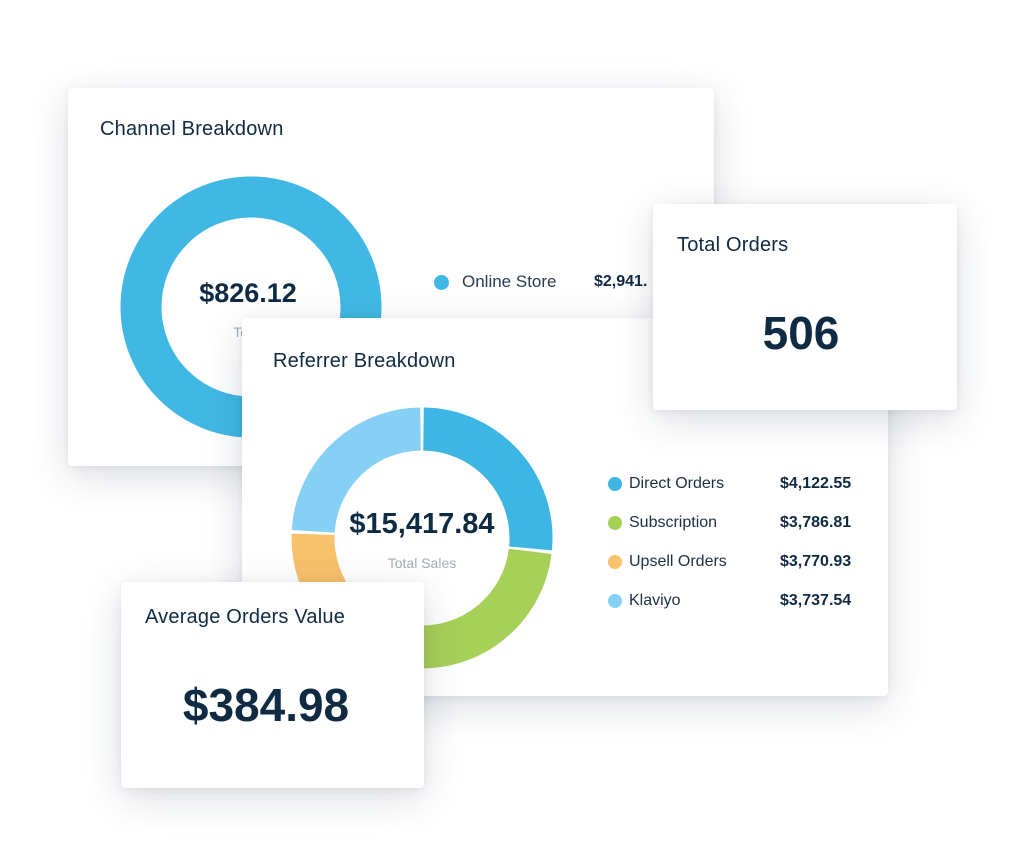 The height and width of the screenshot is (853, 1024). Describe the element at coordinates (733, 561) in the screenshot. I see `legend-row-upsell-orders: Upsell Orders $3,770.93` at that location.